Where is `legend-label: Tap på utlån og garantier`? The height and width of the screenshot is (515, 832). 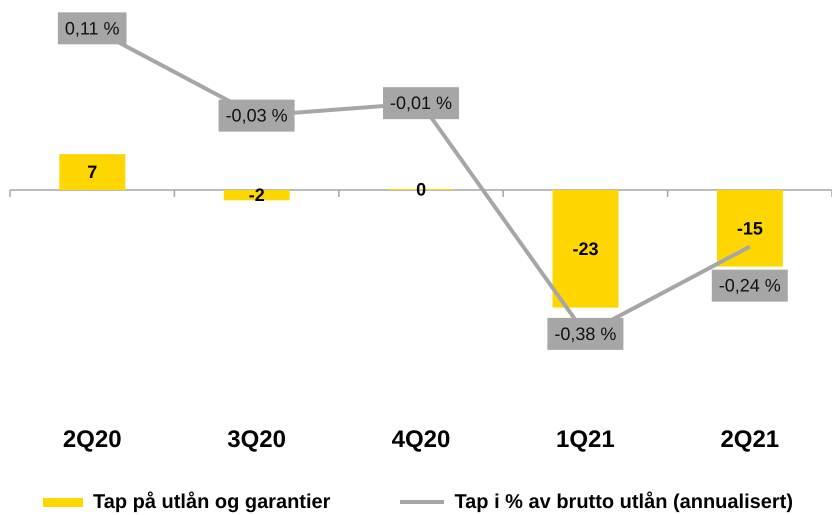
legend-label: Tap på utlån og garantier is located at coordinates (211, 502).